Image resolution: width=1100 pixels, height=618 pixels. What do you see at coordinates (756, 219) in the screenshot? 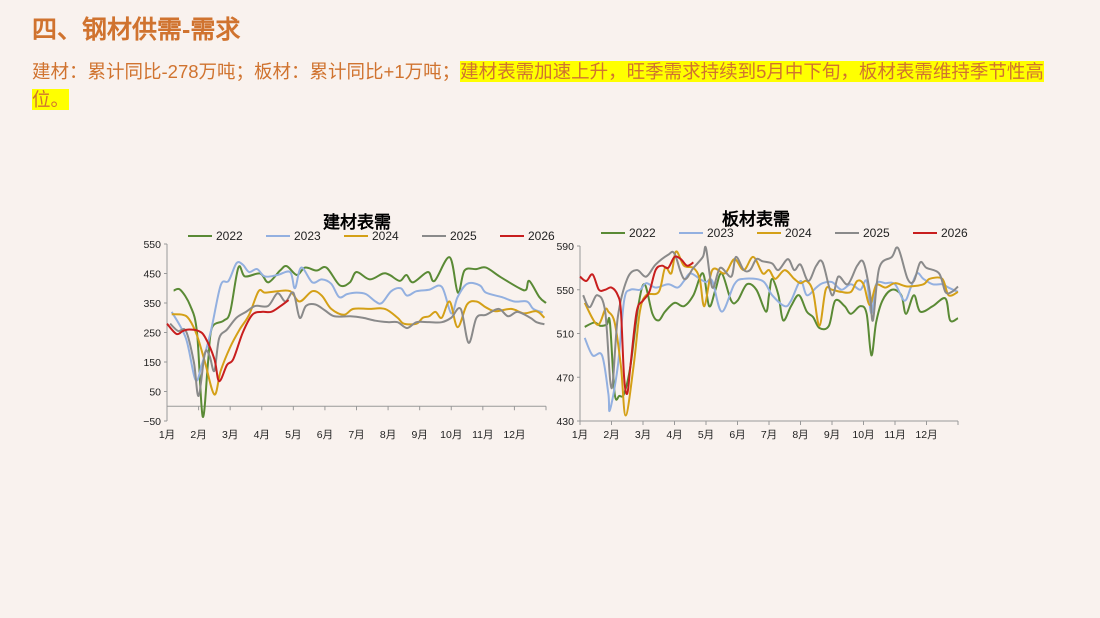
I see `chart-title: 板材表需` at bounding box center [756, 219].